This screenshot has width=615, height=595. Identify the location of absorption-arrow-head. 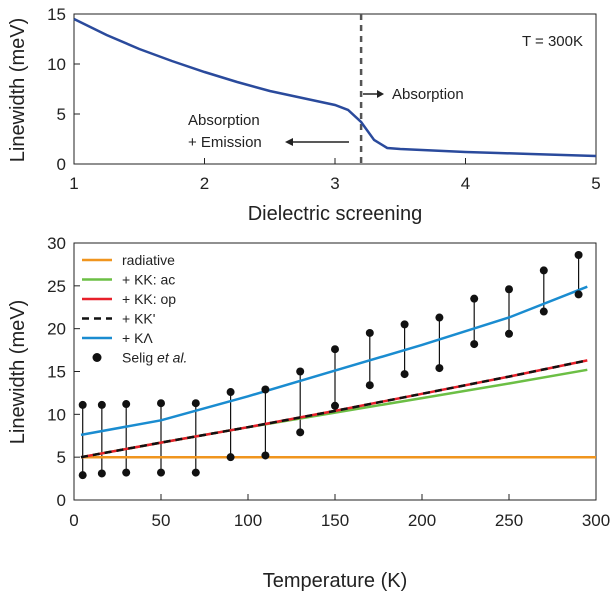
(380, 94).